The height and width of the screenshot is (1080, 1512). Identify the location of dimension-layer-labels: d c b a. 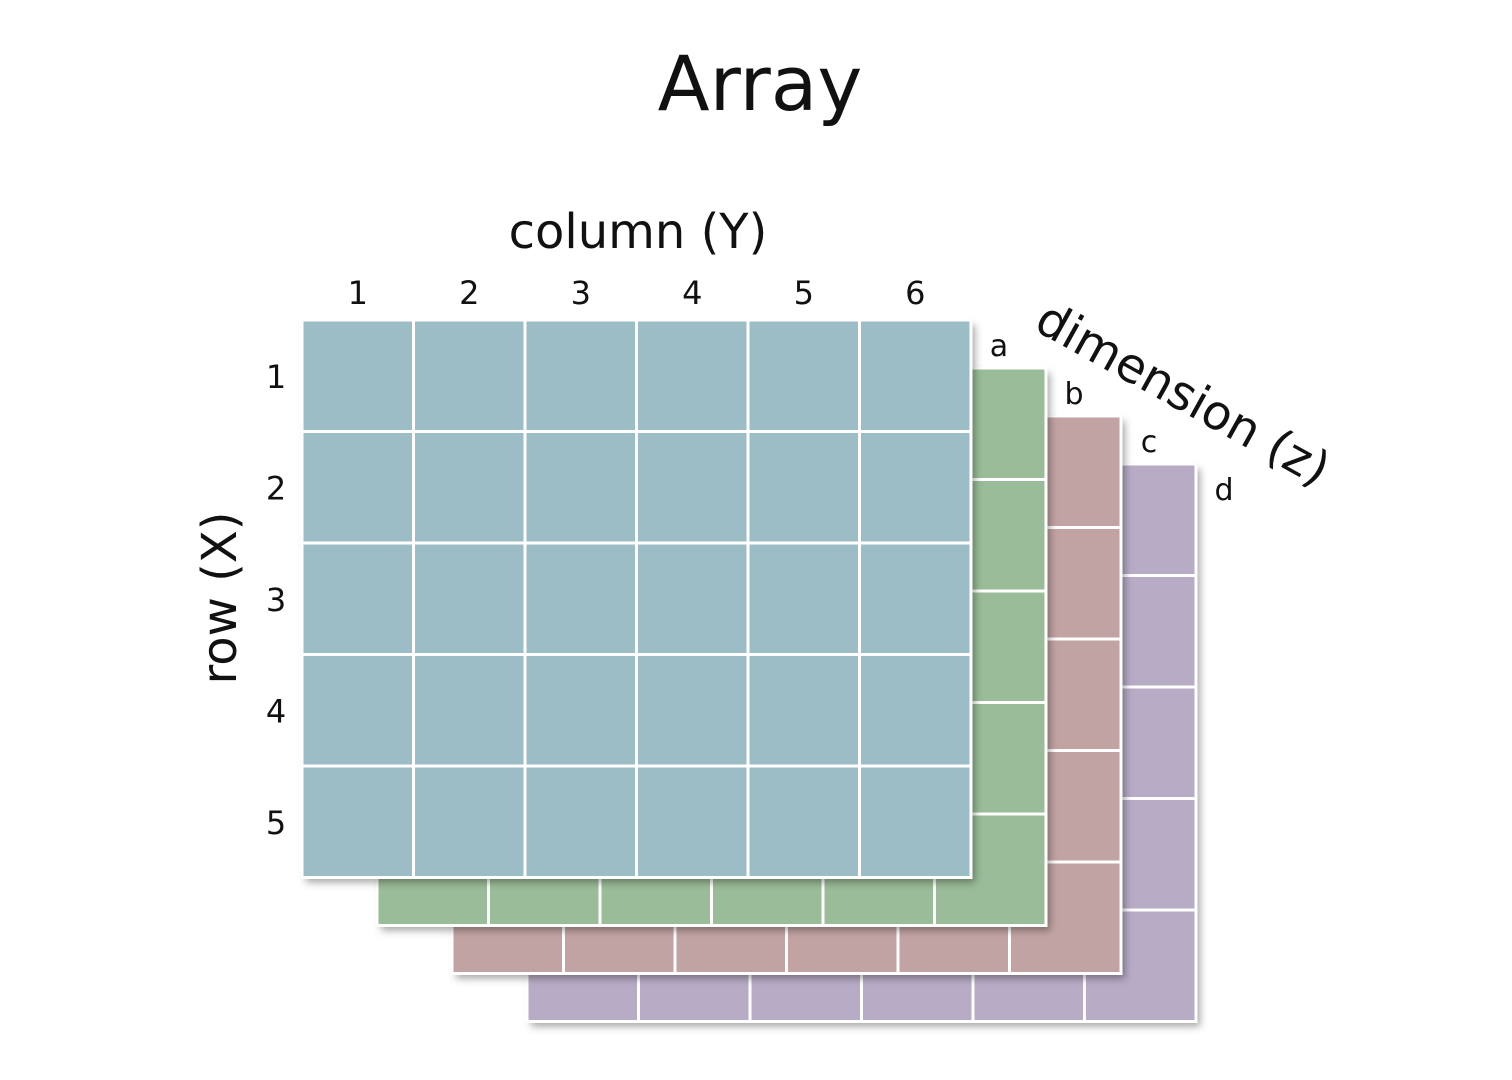
(1112, 418).